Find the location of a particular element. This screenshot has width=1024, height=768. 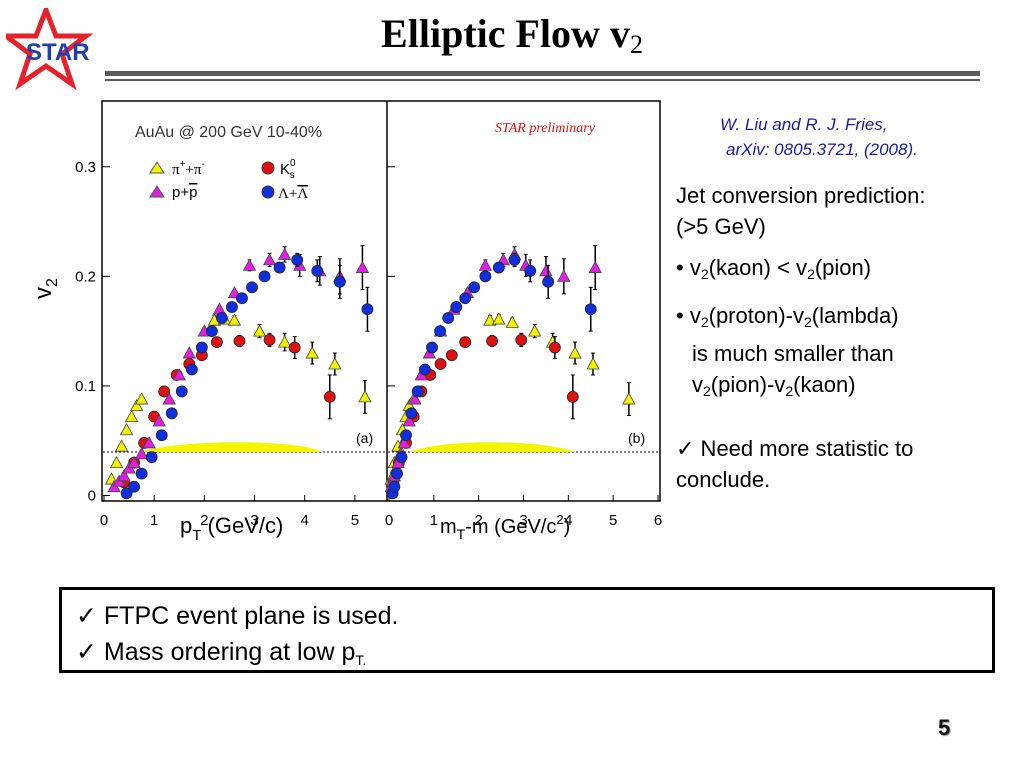

title-text: Elliptic Flow v is located at coordinates (505, 33).